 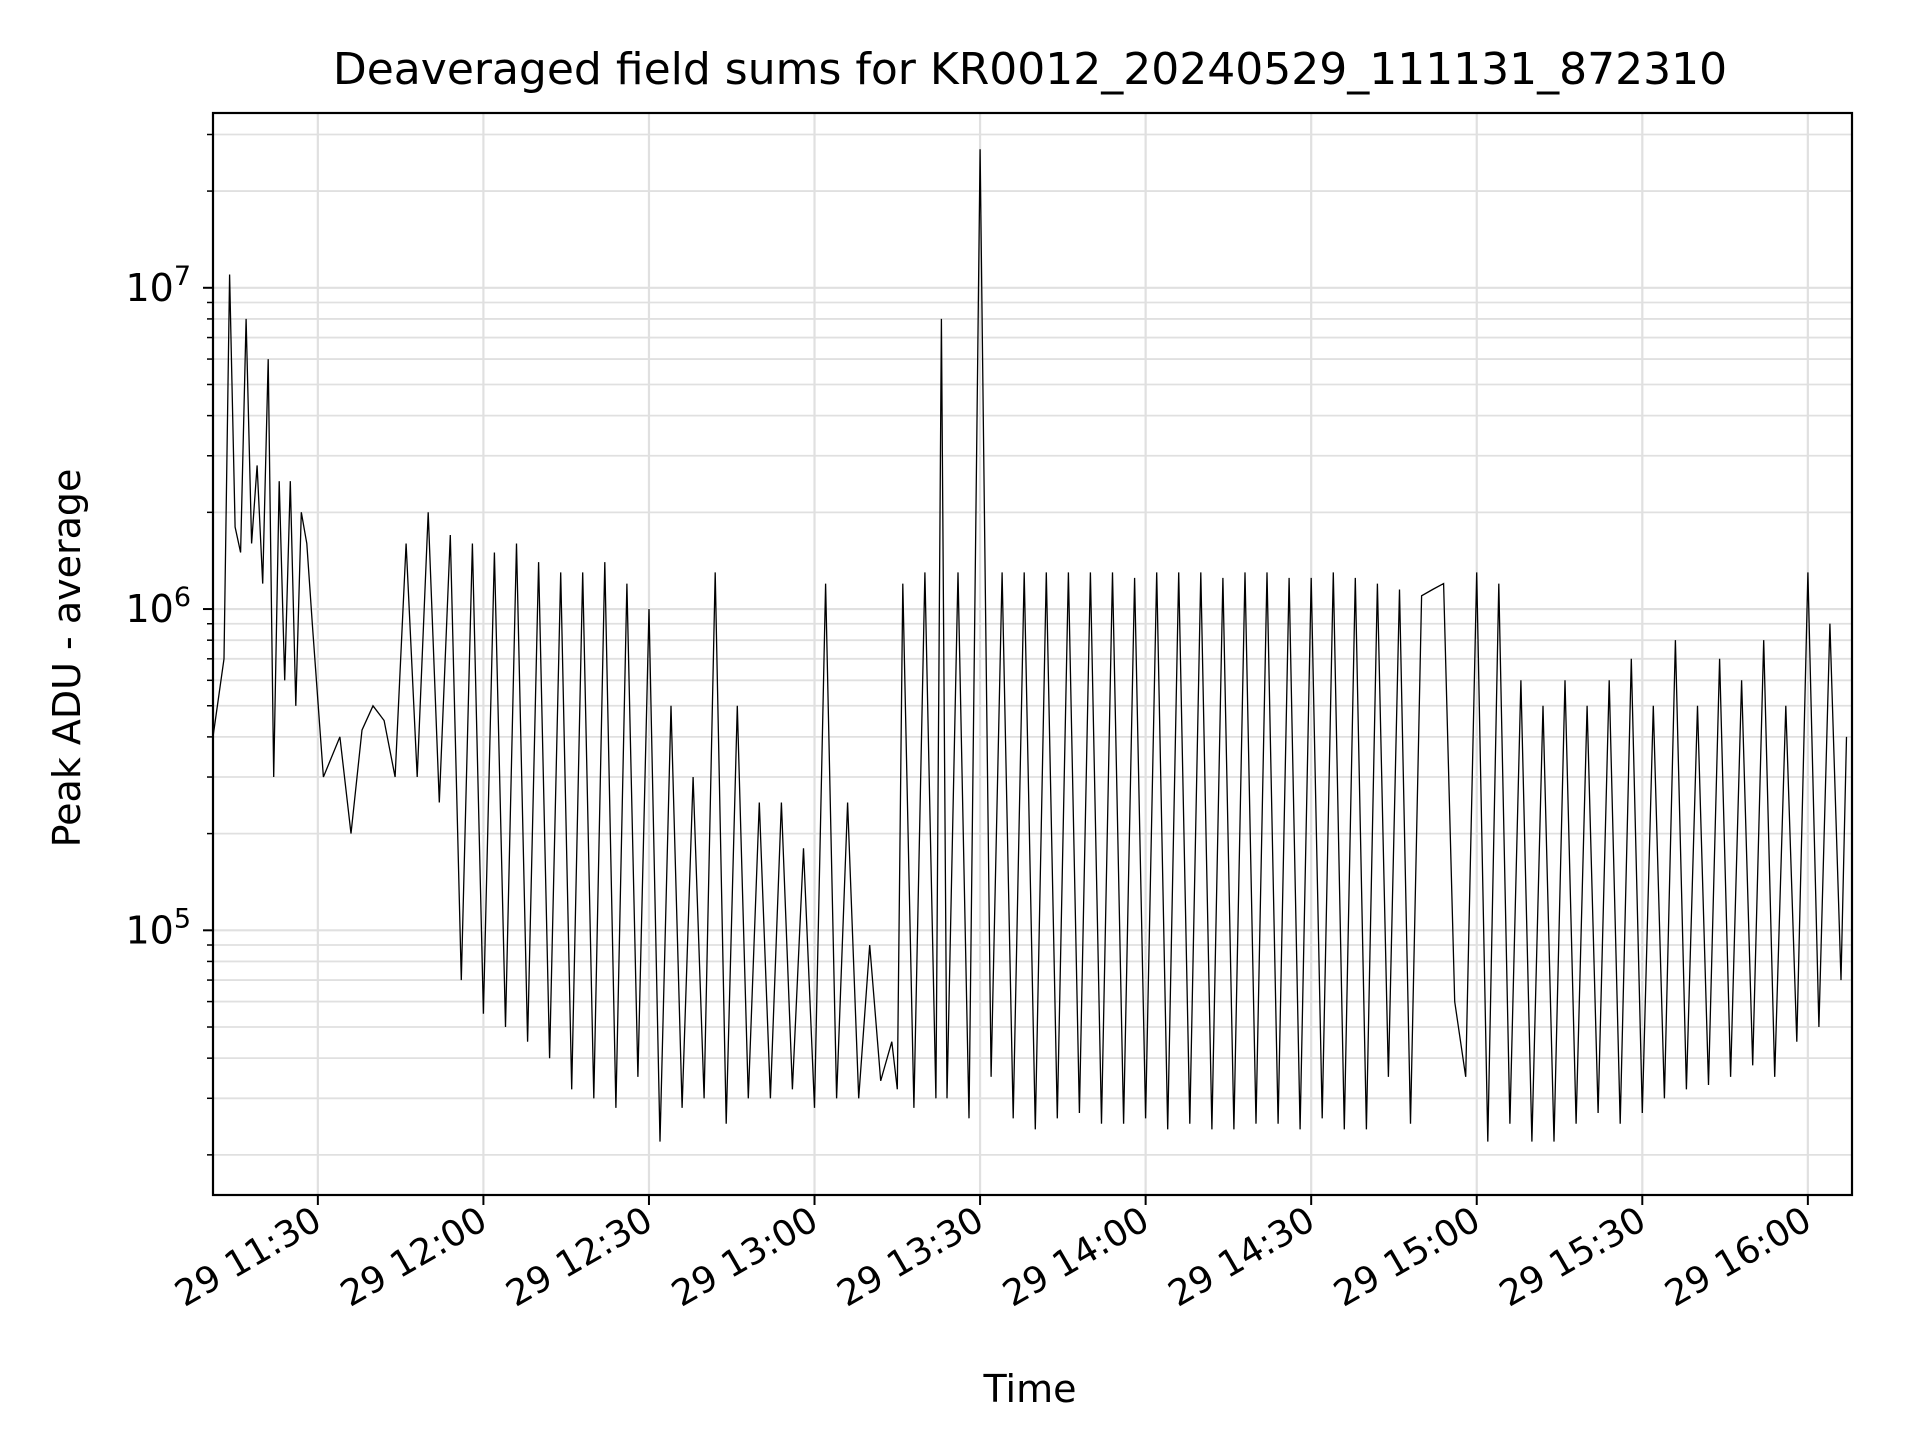 What do you see at coordinates (1030, 1389) in the screenshot?
I see `x-axis-label: Time` at bounding box center [1030, 1389].